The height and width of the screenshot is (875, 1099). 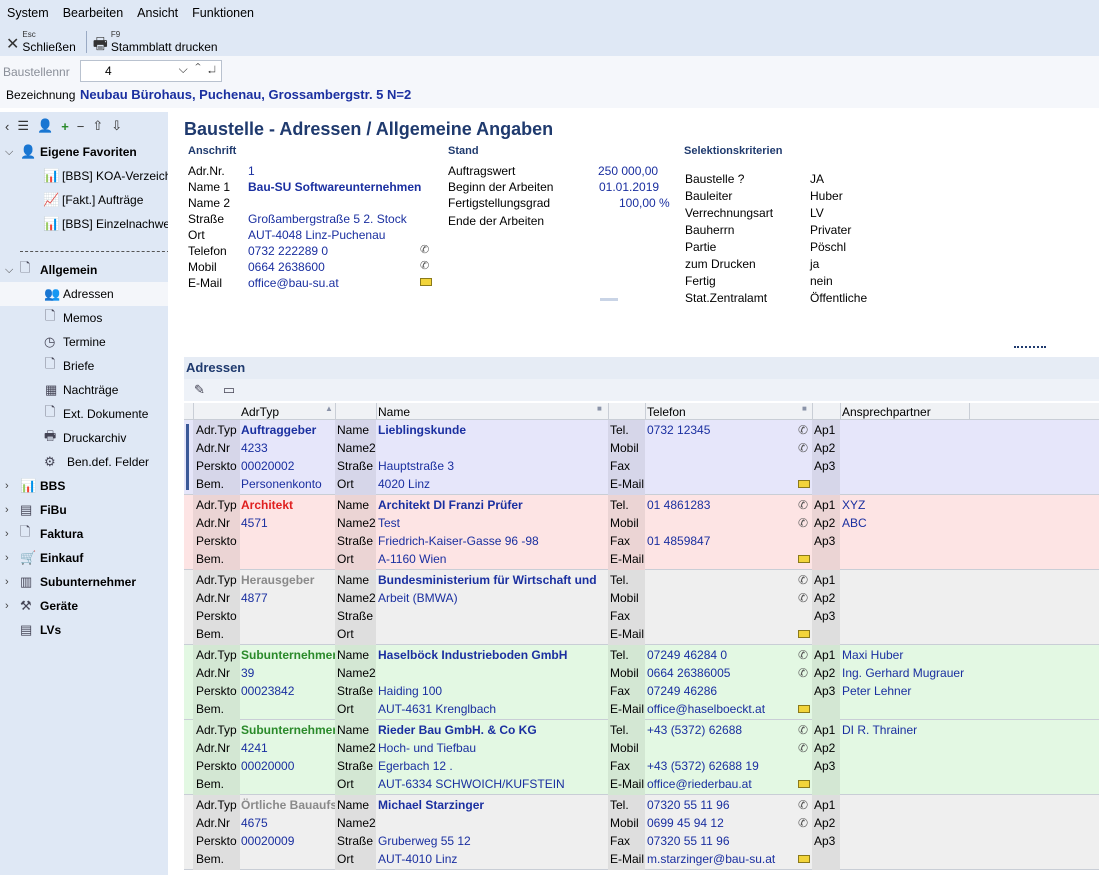 I want to click on email-value: office@bau-su.at, so click(x=293, y=283).